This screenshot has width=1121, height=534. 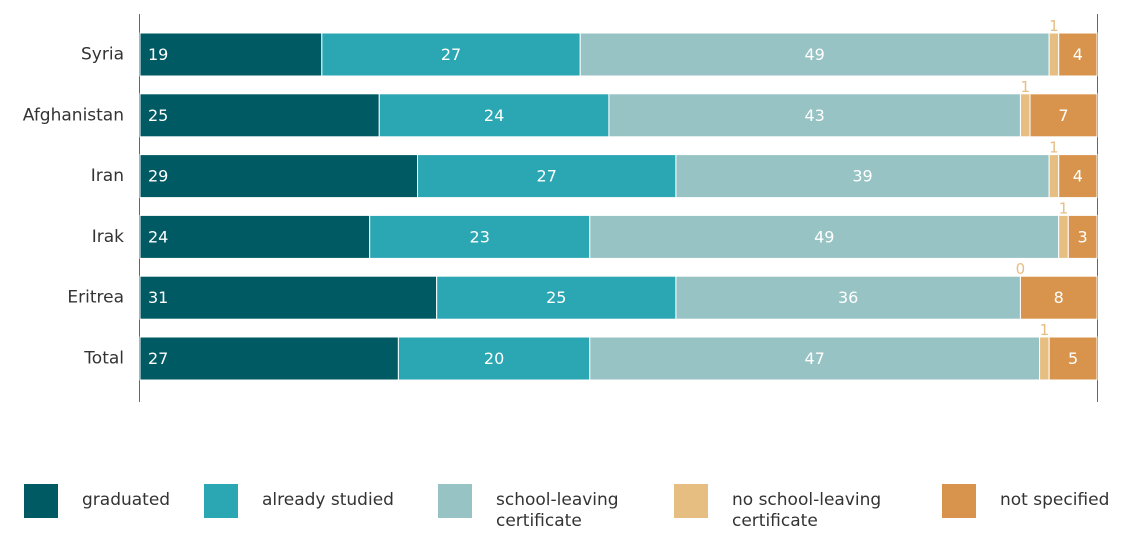 I want to click on data-label: 29, so click(x=158, y=176).